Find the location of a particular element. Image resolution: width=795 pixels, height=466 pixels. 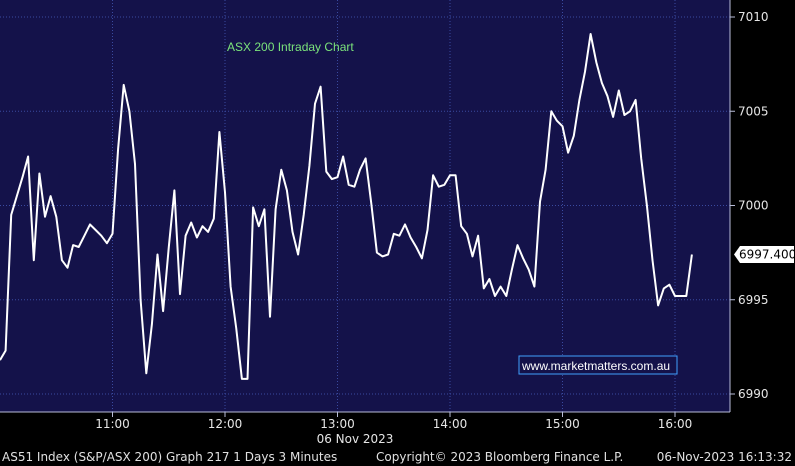

x-tick-label: 15:00 is located at coordinates (562, 424).